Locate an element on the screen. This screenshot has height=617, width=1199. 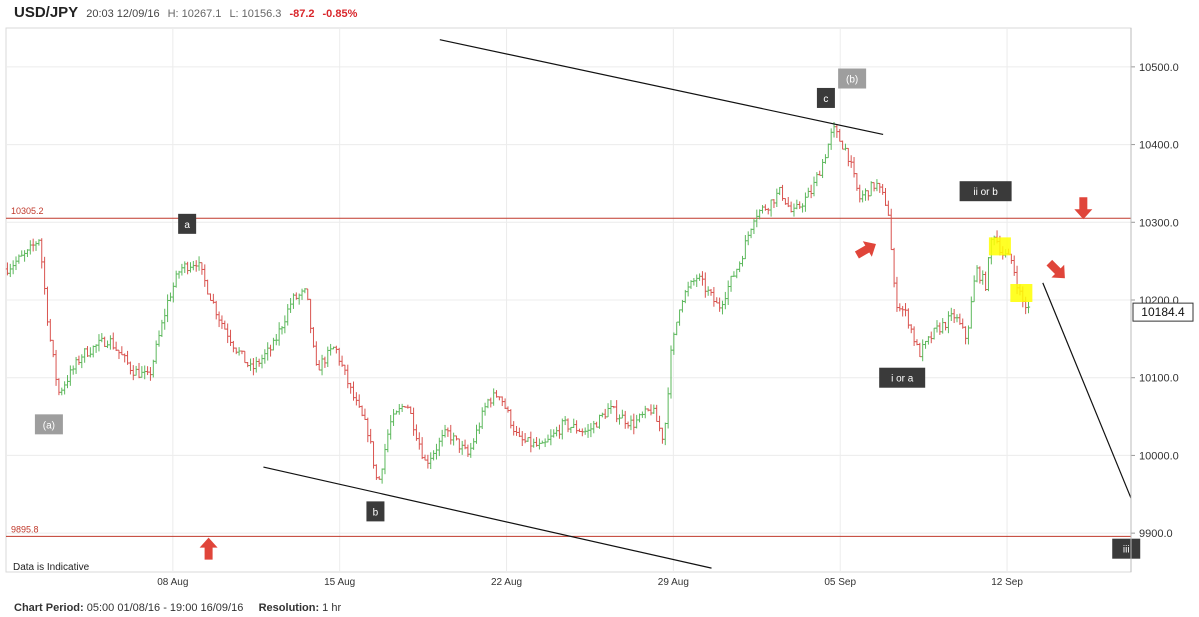
wave-label-text: i or a is located at coordinates (902, 379).